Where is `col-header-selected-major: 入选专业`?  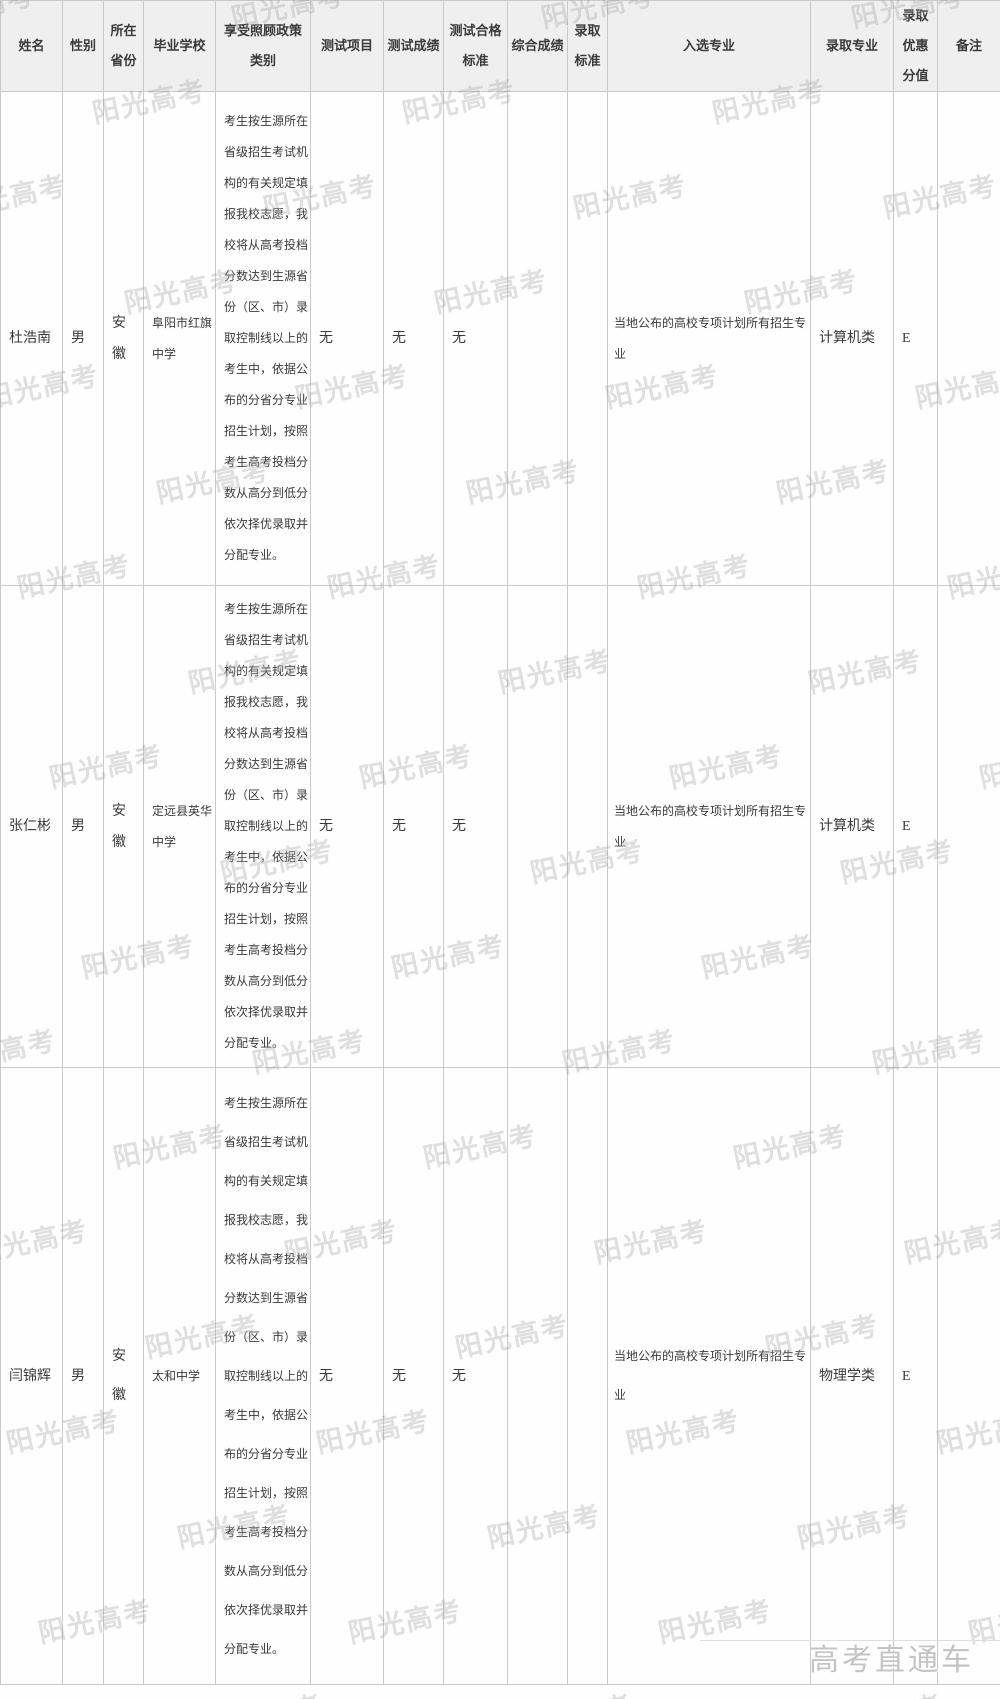 col-header-selected-major: 入选专业 is located at coordinates (709, 46).